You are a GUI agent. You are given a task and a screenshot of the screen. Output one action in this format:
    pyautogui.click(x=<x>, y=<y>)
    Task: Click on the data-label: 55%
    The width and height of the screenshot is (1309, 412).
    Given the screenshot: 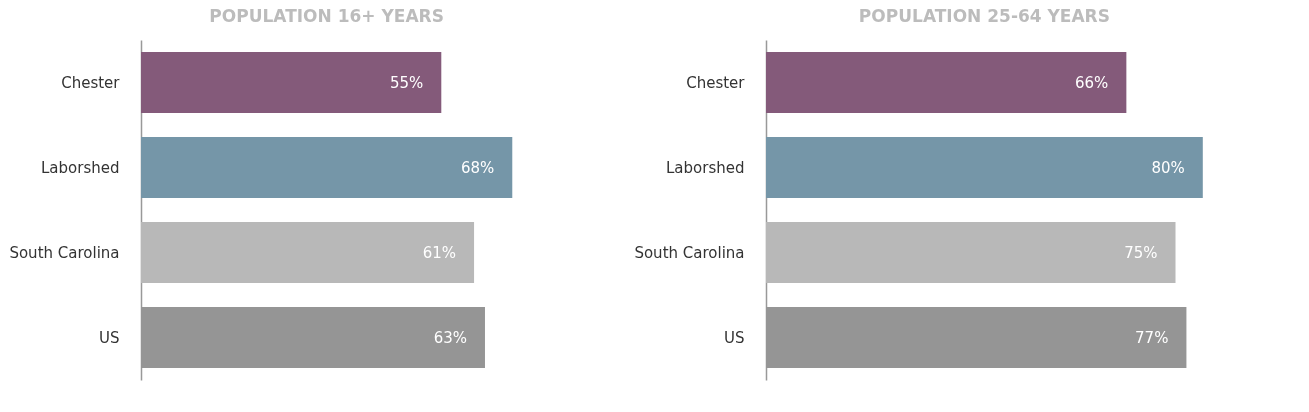 What is the action you would take?
    pyautogui.click(x=406, y=82)
    